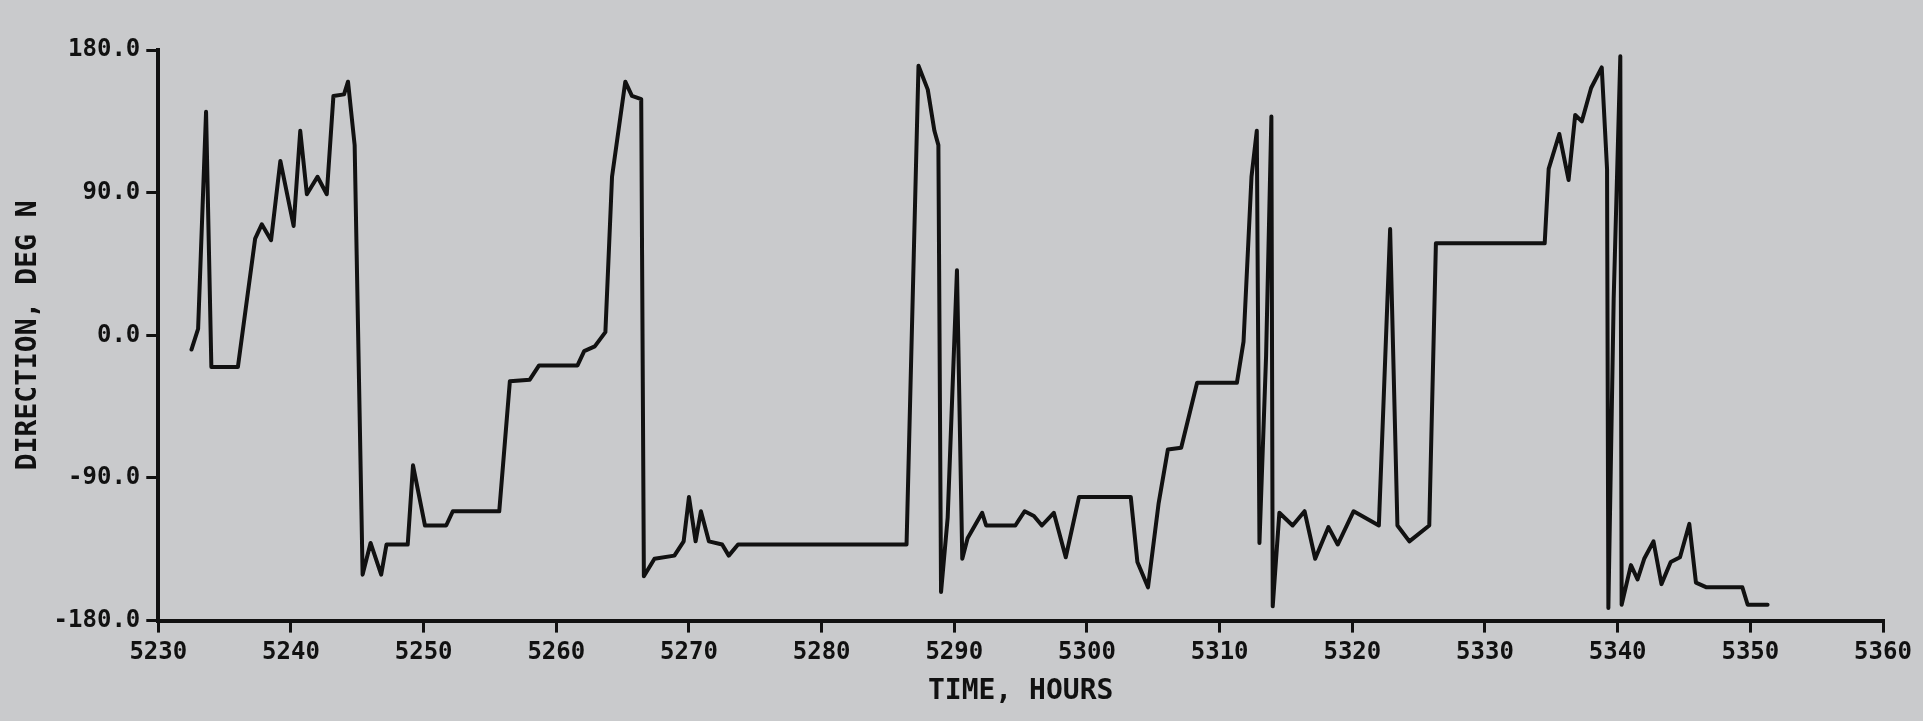 This screenshot has width=1923, height=721. Describe the element at coordinates (158, 651) in the screenshot. I see `x-tick-label: 5230` at that location.